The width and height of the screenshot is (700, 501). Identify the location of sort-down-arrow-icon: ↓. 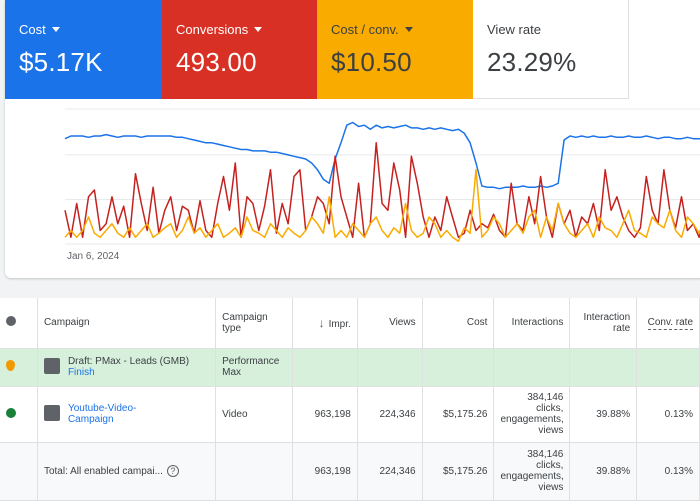
(321, 322).